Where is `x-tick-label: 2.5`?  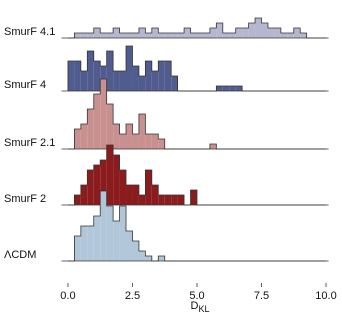 x-tick-label: 2.5 is located at coordinates (132, 296).